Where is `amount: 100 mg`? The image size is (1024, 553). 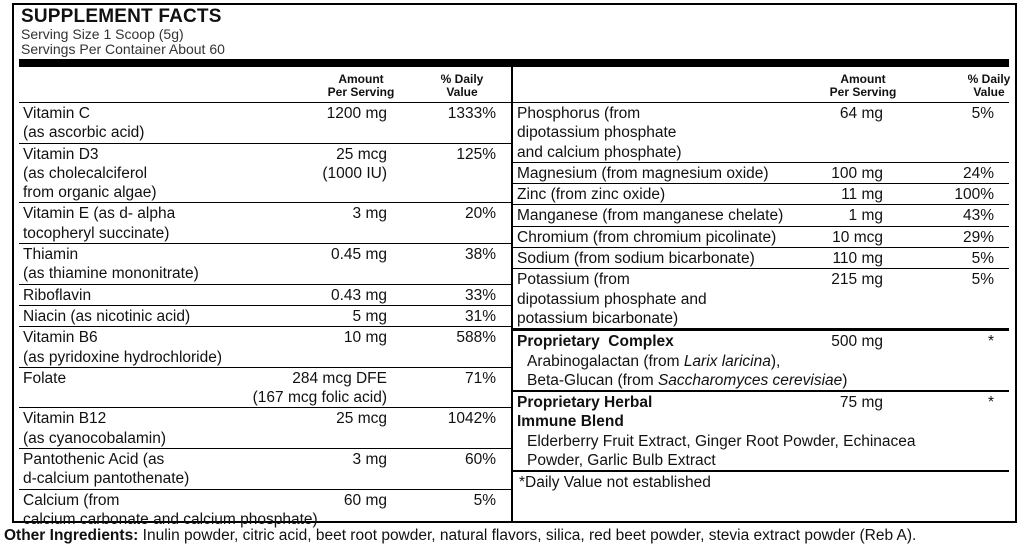 amount: 100 mg is located at coordinates (857, 173).